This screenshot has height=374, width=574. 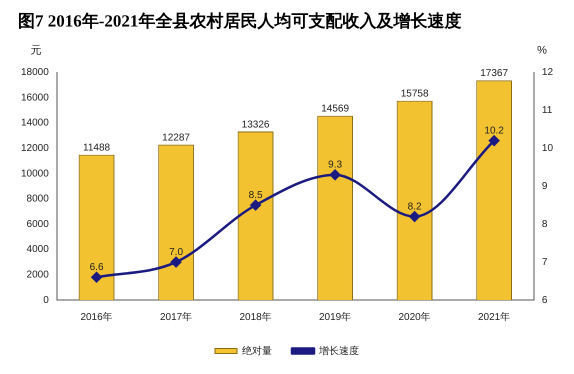 I want to click on y-tick-label: 12000, so click(x=35, y=148).